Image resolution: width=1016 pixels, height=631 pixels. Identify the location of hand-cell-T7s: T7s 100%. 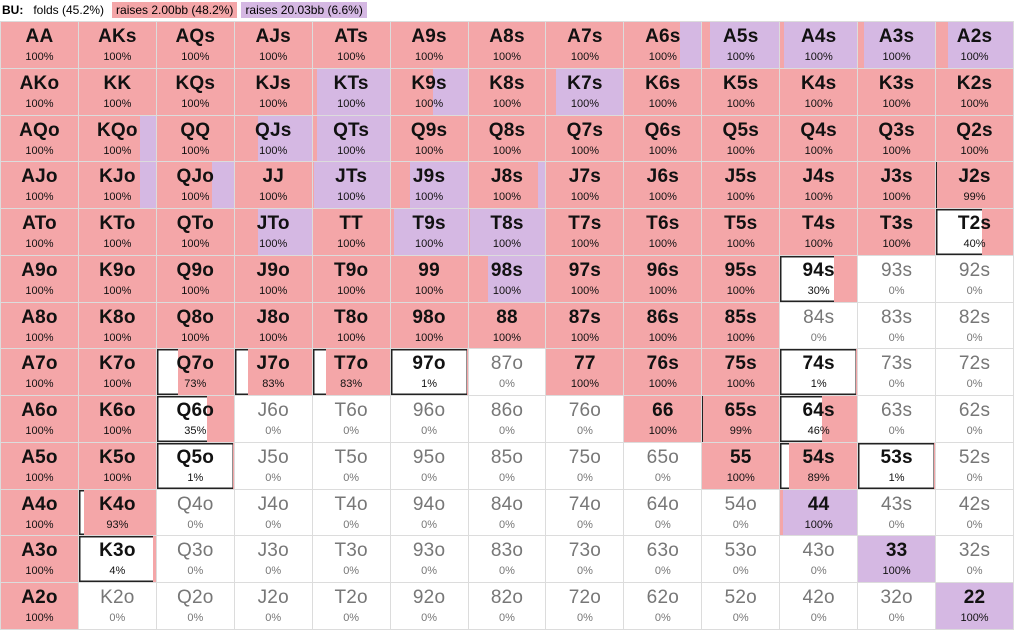
(585, 232).